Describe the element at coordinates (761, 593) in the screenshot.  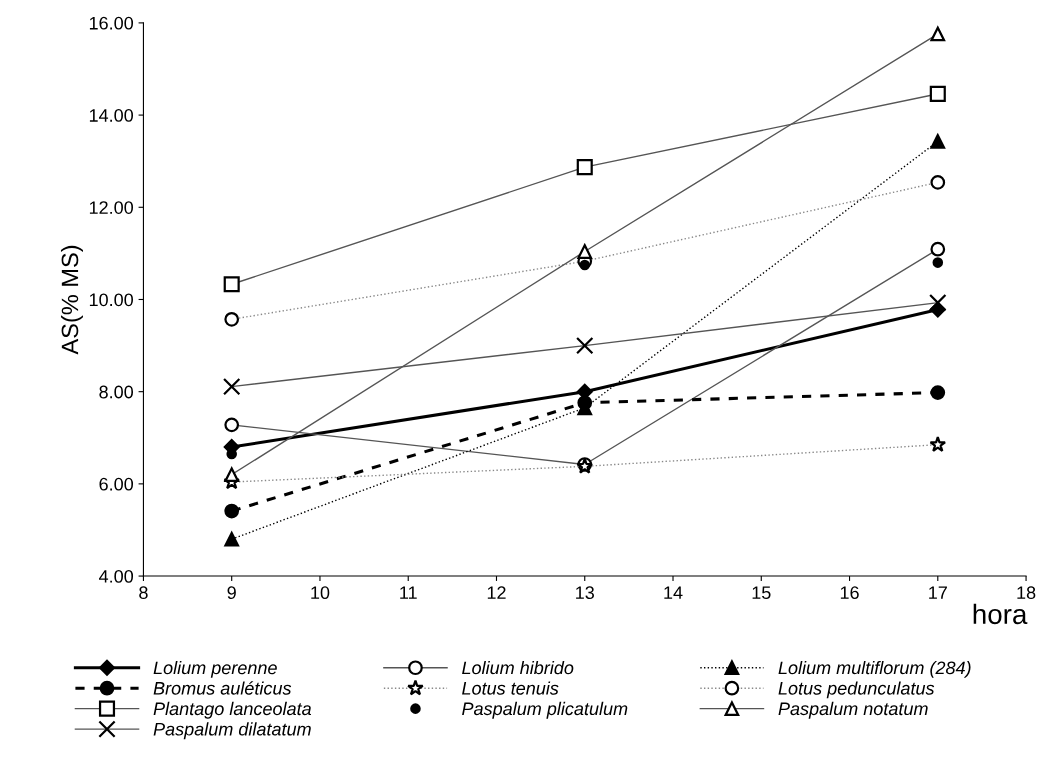
I see `x-tick-label: 15` at that location.